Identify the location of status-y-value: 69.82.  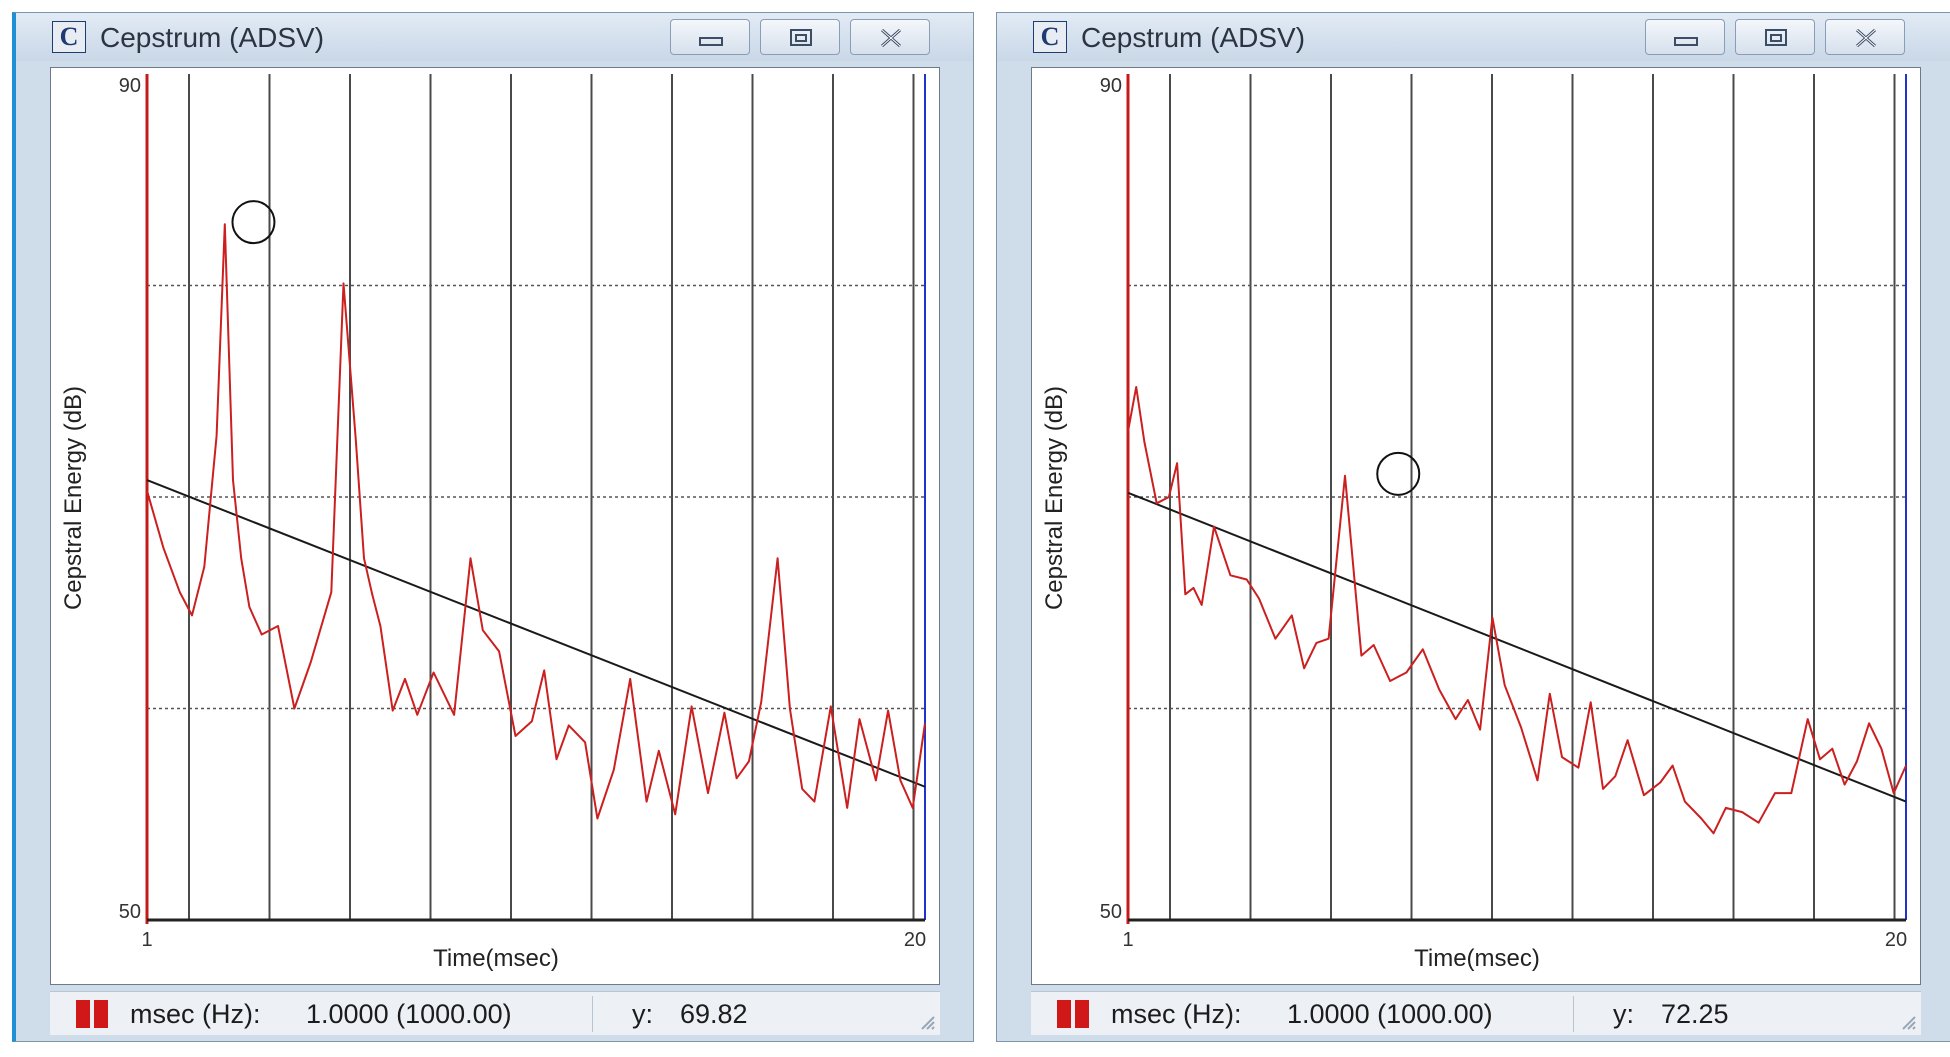
(714, 1014).